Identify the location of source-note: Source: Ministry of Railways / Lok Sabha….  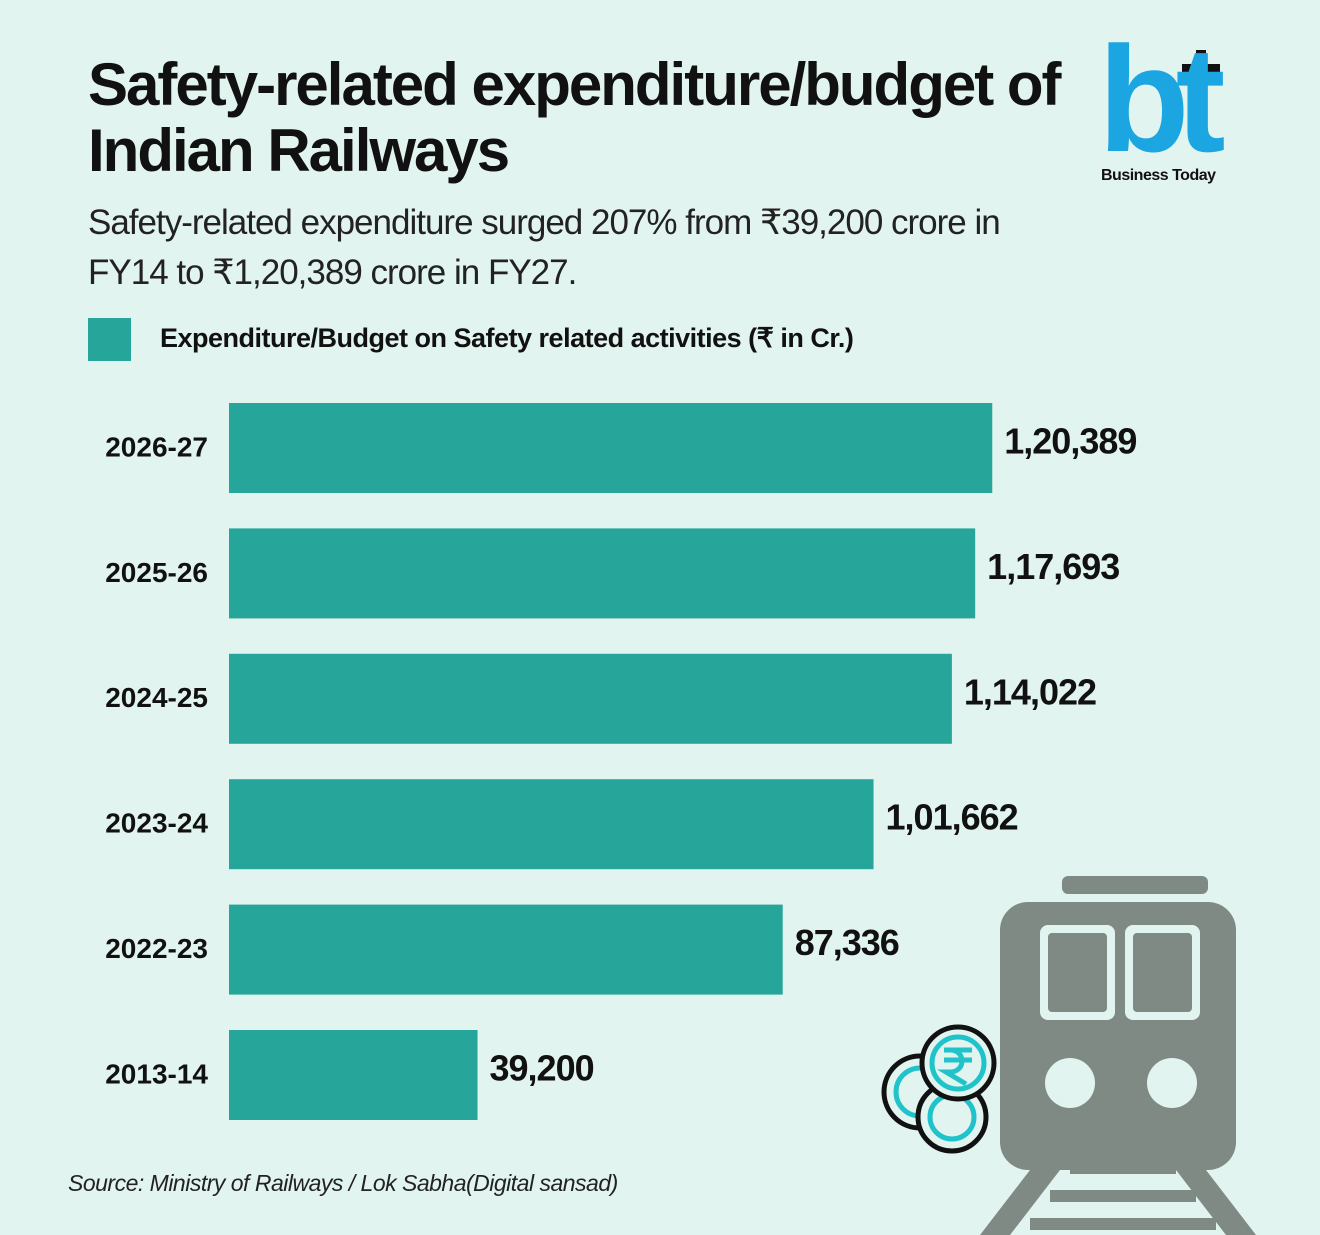
(343, 1183).